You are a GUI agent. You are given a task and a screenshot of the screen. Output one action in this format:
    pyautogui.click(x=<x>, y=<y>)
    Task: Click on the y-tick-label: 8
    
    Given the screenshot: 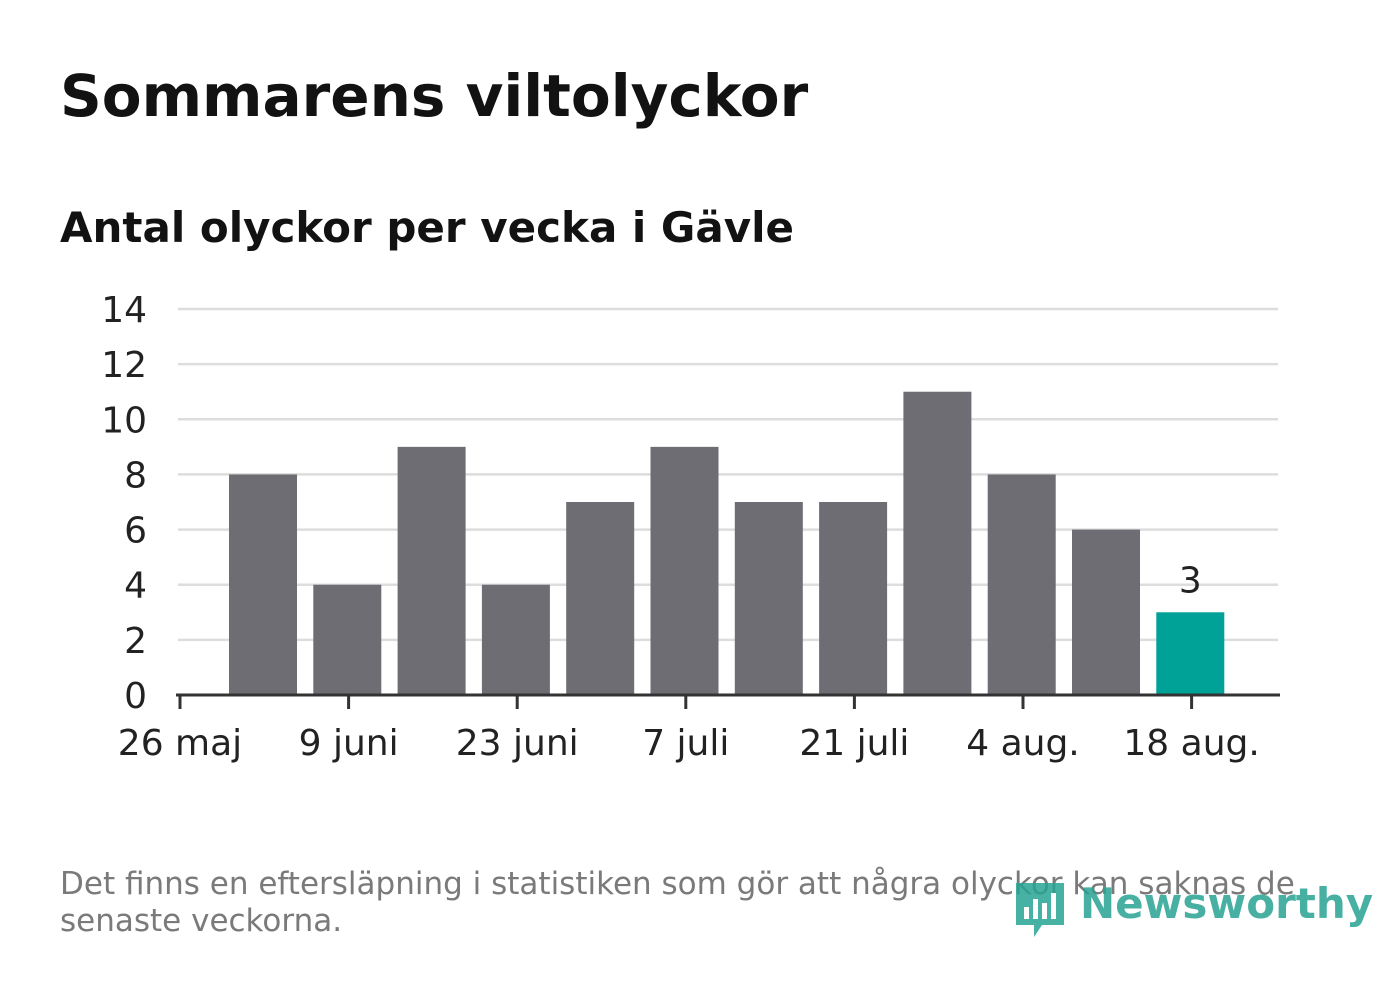 What is the action you would take?
    pyautogui.click(x=135, y=475)
    